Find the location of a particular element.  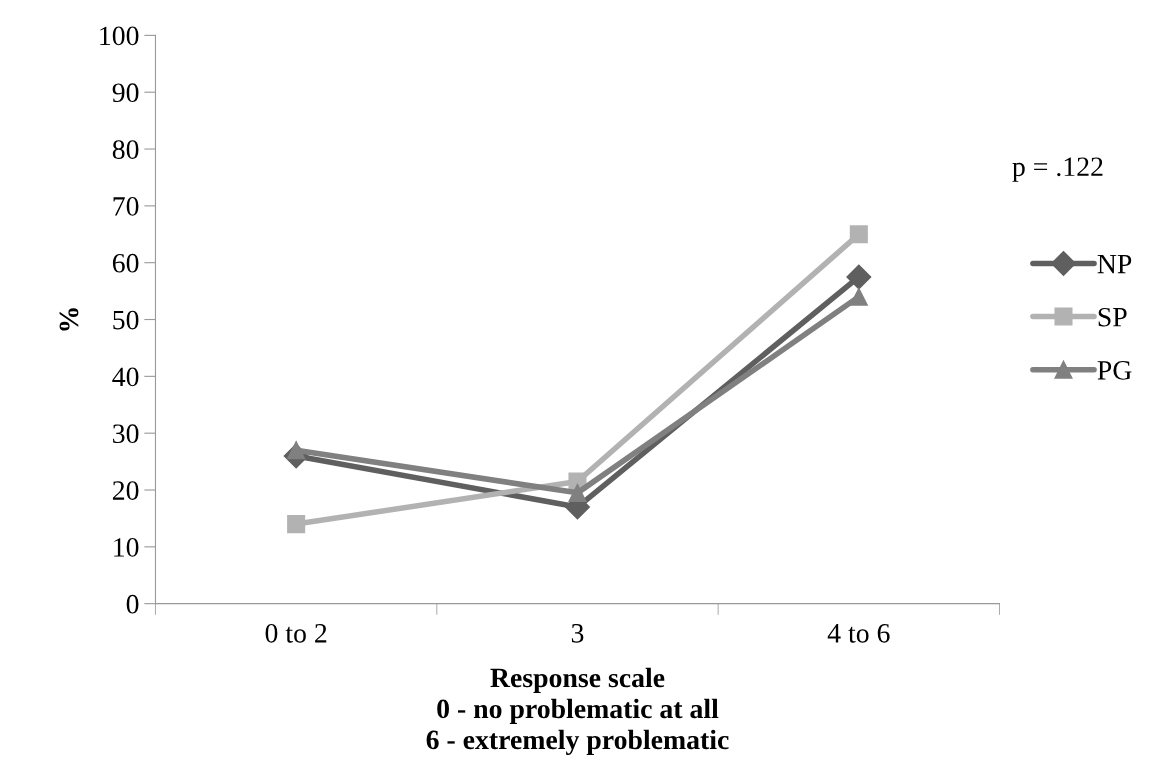

x-tick-label: 3 is located at coordinates (577, 633).